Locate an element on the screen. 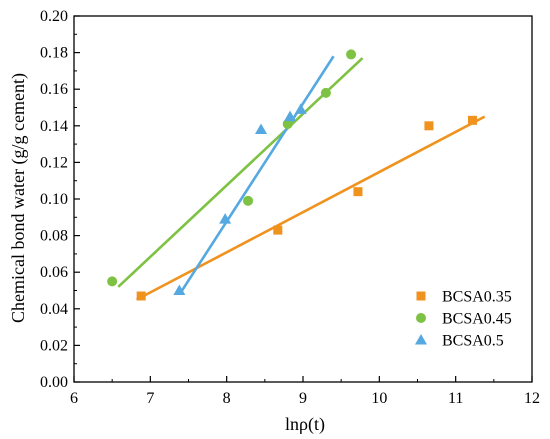 The width and height of the screenshot is (550, 439). x-tick-label: 12 is located at coordinates (532, 398).